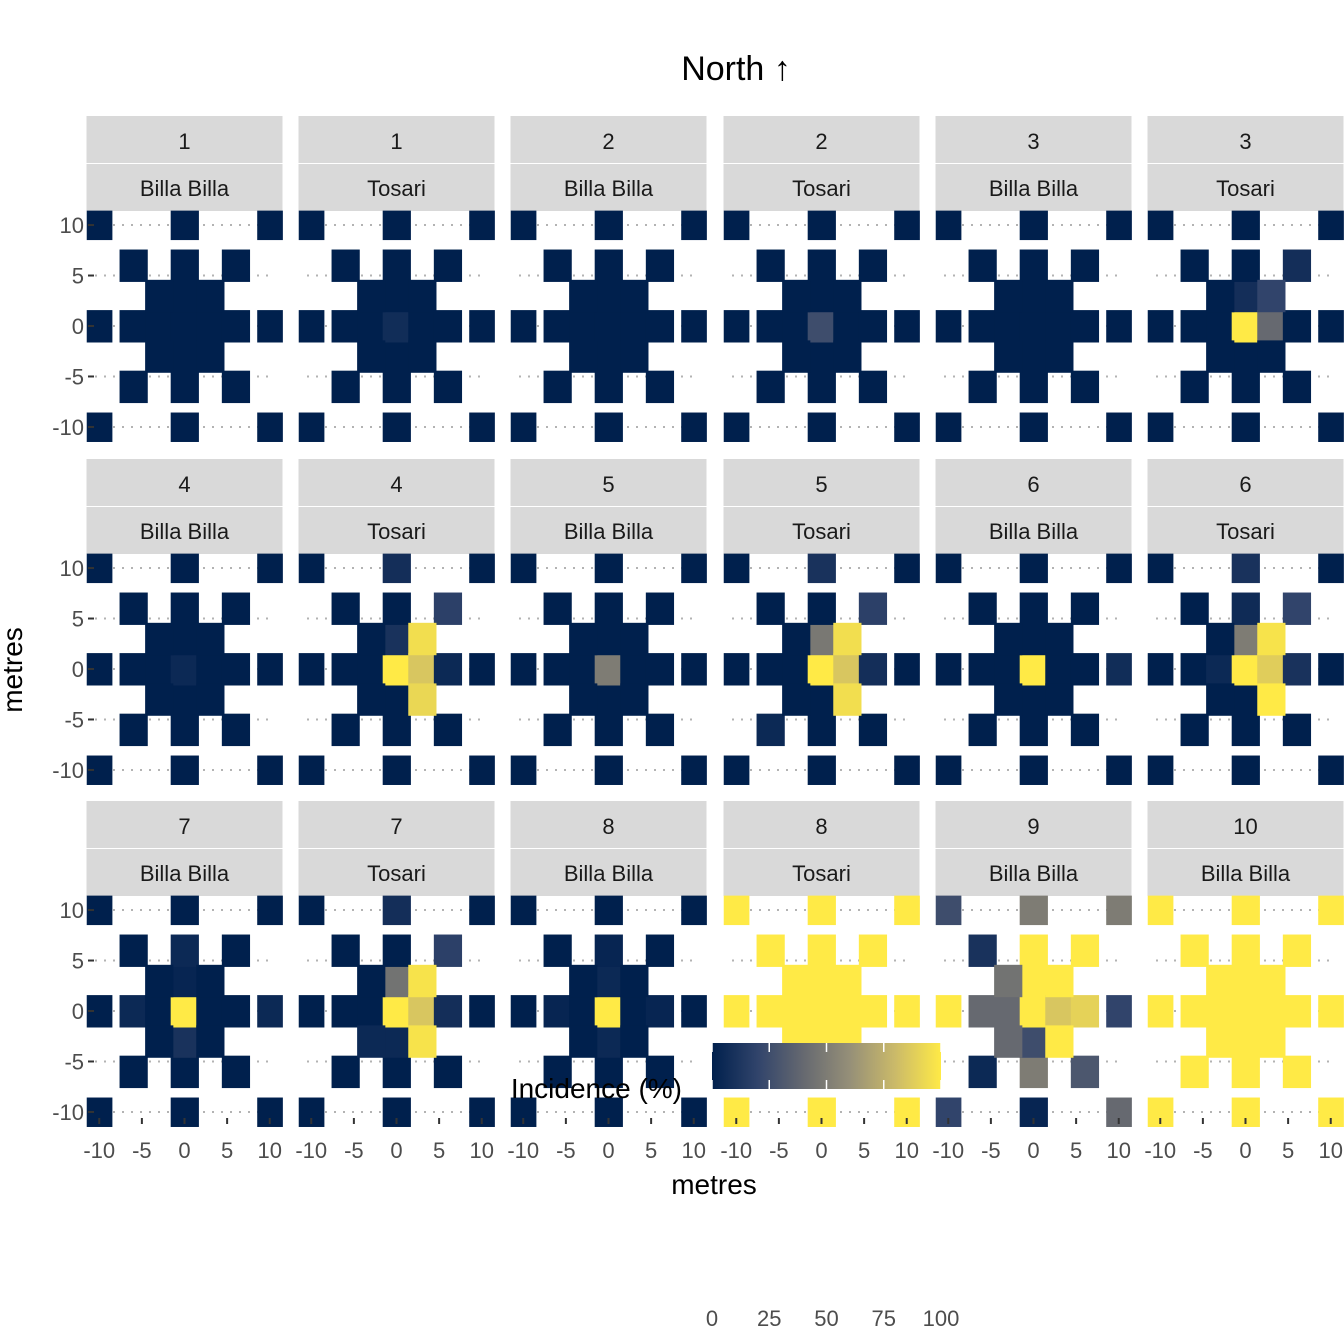  Describe the element at coordinates (1203, 1150) in the screenshot. I see `x-tick-label: -5` at that location.